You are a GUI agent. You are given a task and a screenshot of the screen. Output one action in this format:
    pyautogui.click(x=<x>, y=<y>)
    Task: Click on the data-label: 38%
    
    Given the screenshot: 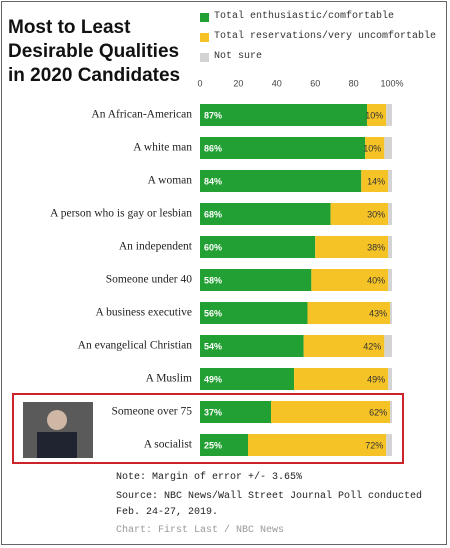 What is the action you would take?
    pyautogui.click(x=376, y=247)
    